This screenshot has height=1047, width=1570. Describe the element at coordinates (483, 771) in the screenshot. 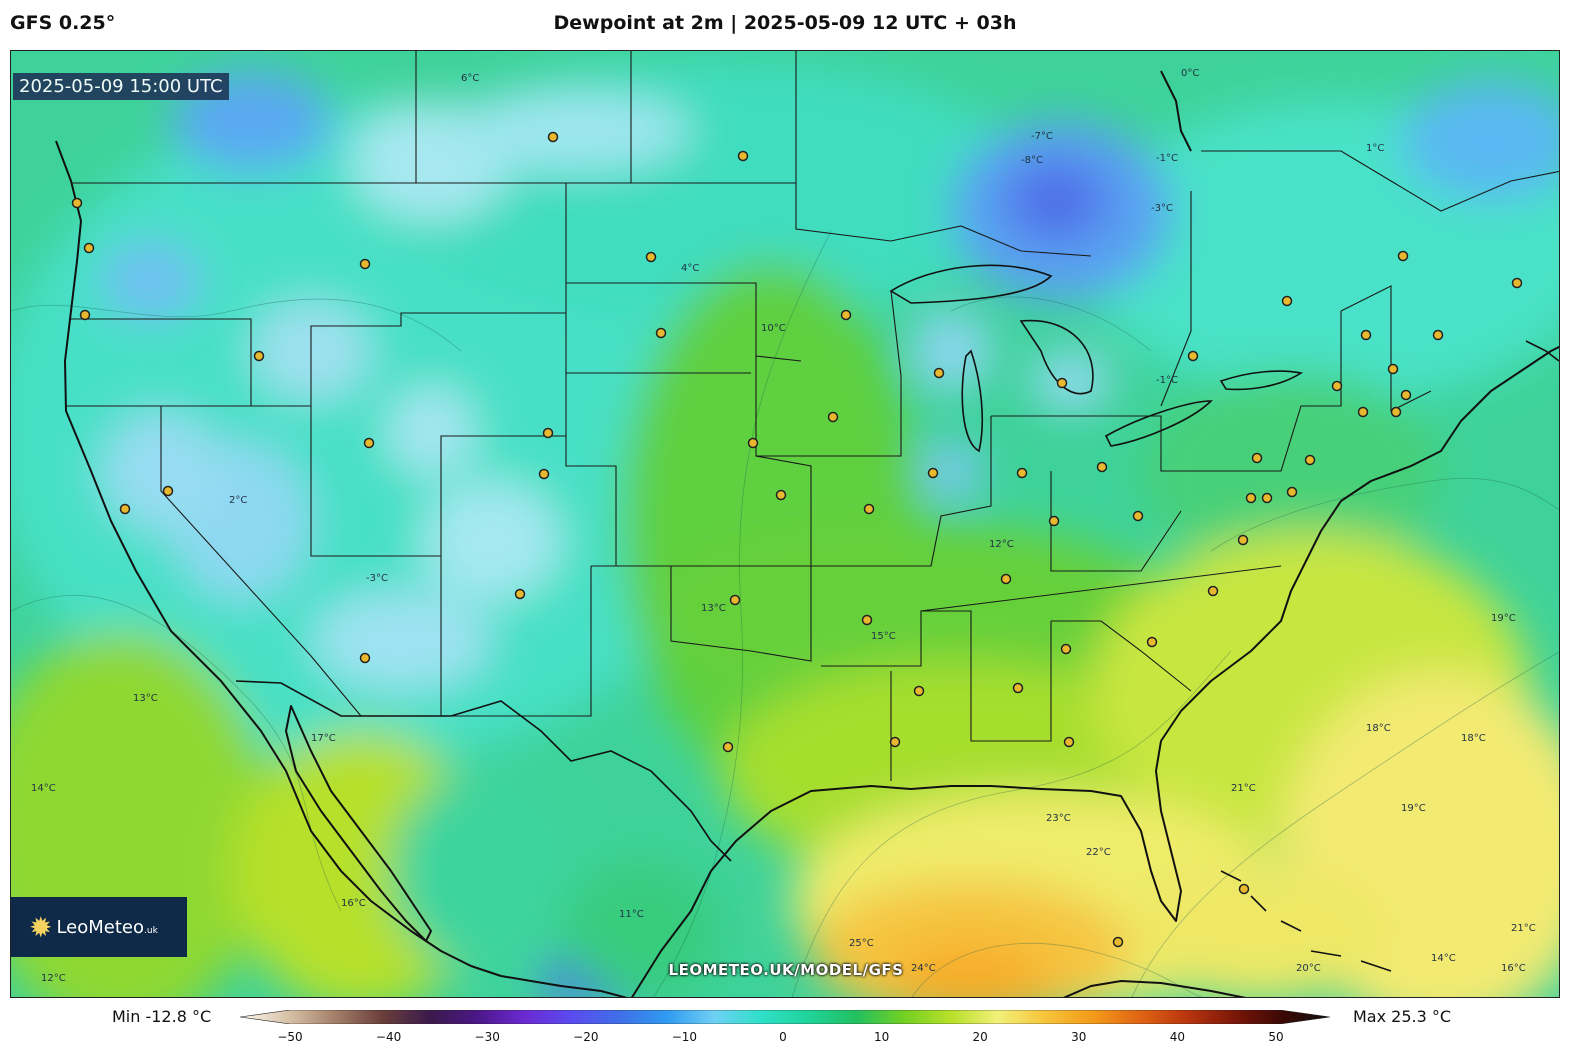

I see `mexico-border` at that location.